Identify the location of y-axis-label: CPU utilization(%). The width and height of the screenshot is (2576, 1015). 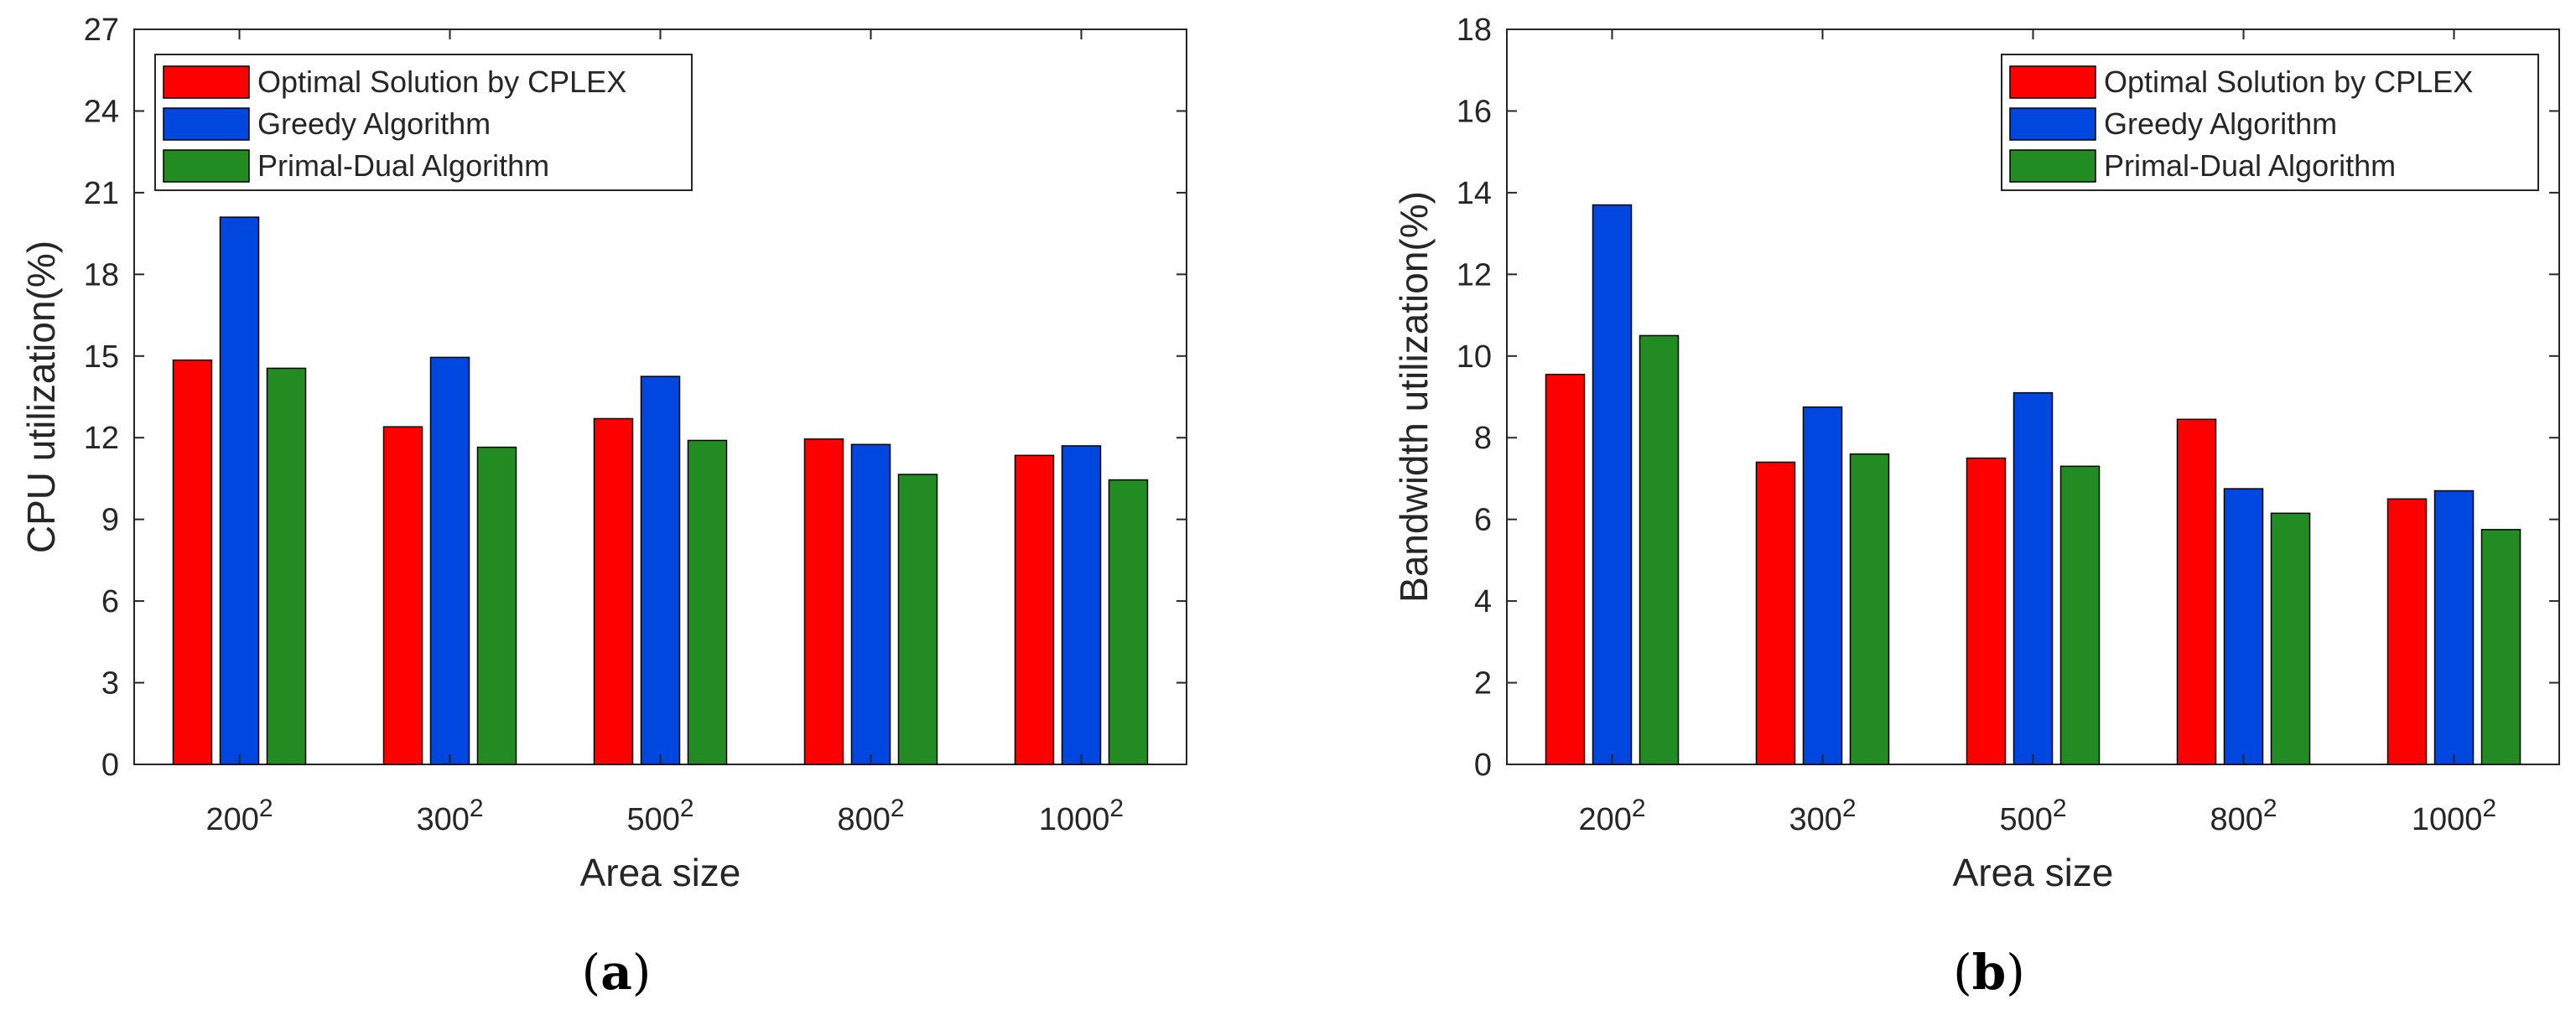
(41, 397).